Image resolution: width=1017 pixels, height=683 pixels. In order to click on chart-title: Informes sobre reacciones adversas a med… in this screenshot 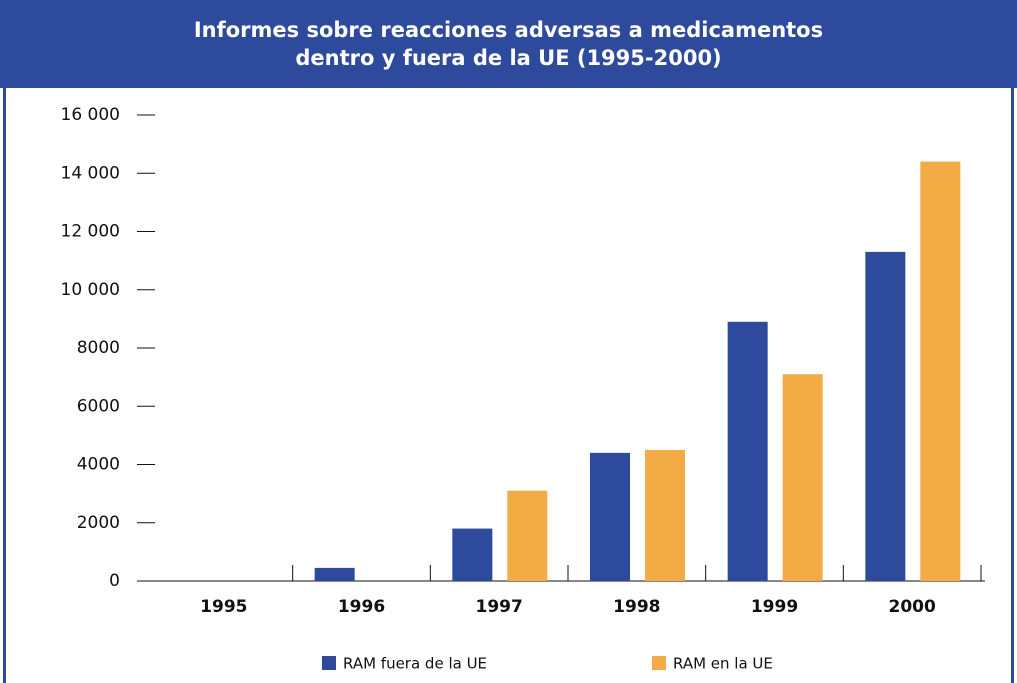, I will do `click(508, 44)`.